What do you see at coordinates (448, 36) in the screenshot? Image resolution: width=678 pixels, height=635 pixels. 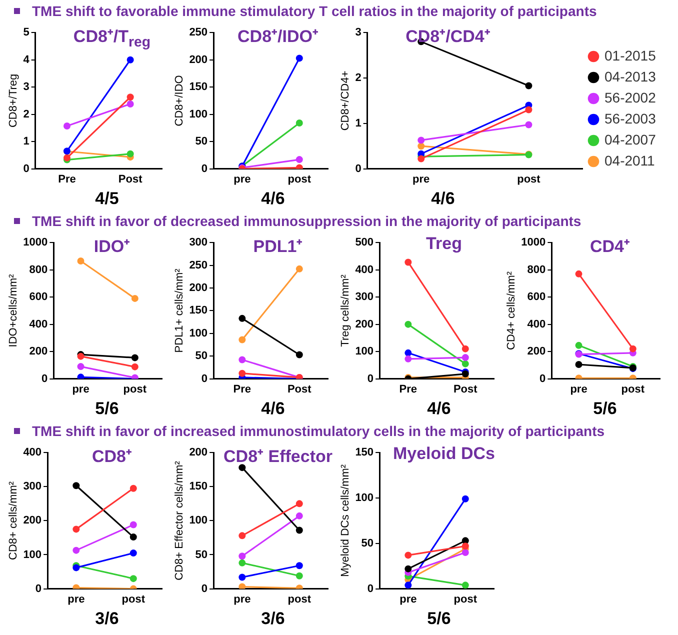 I see `chart-title: CD8⁺/CD4⁺` at bounding box center [448, 36].